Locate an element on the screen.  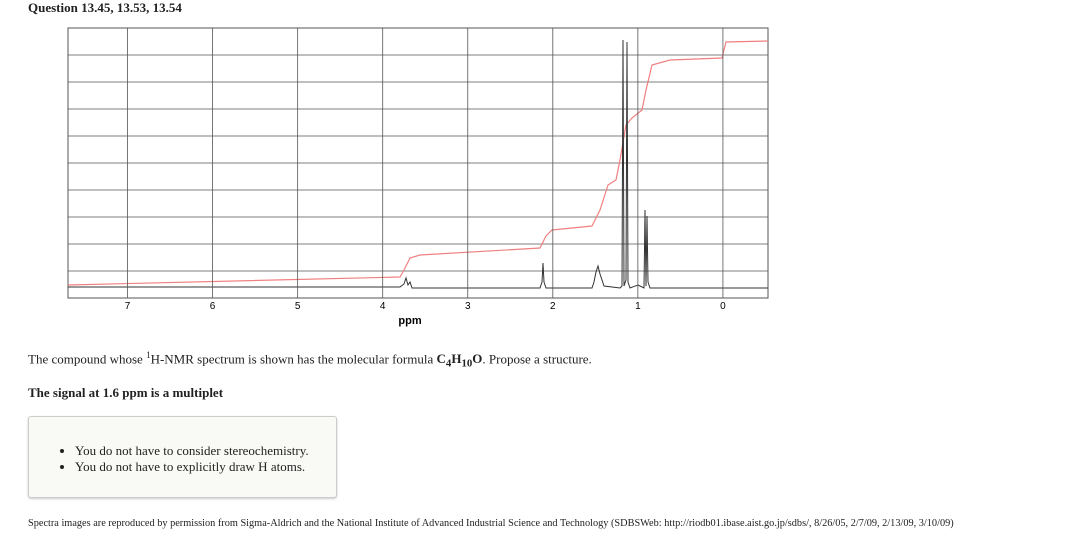
text: . Propose a structure. is located at coordinates (537, 359).